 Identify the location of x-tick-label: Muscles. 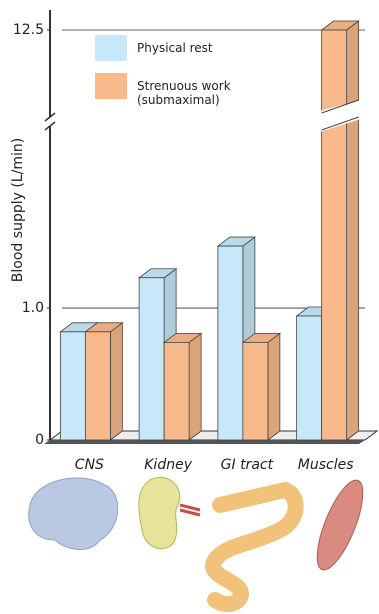
(326, 465).